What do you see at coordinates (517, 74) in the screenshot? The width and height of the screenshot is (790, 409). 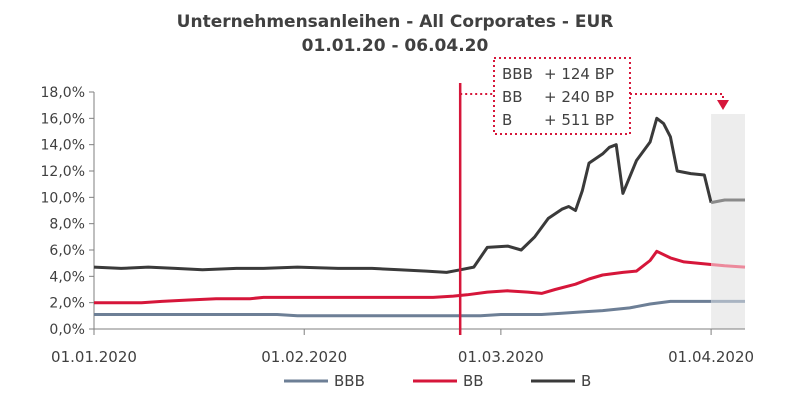 I see `annotation-label: BBB` at bounding box center [517, 74].